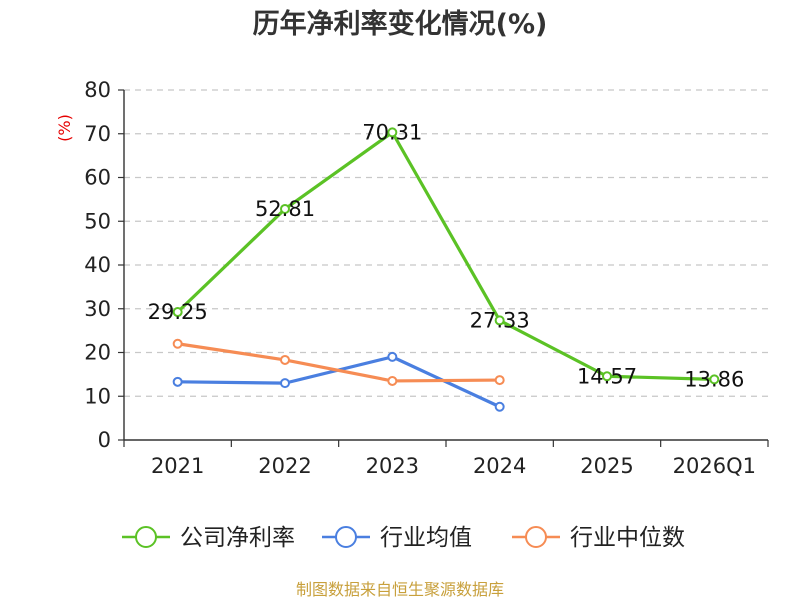 This screenshot has width=800, height=600. I want to click on y-tick-label: 80, so click(97, 90).